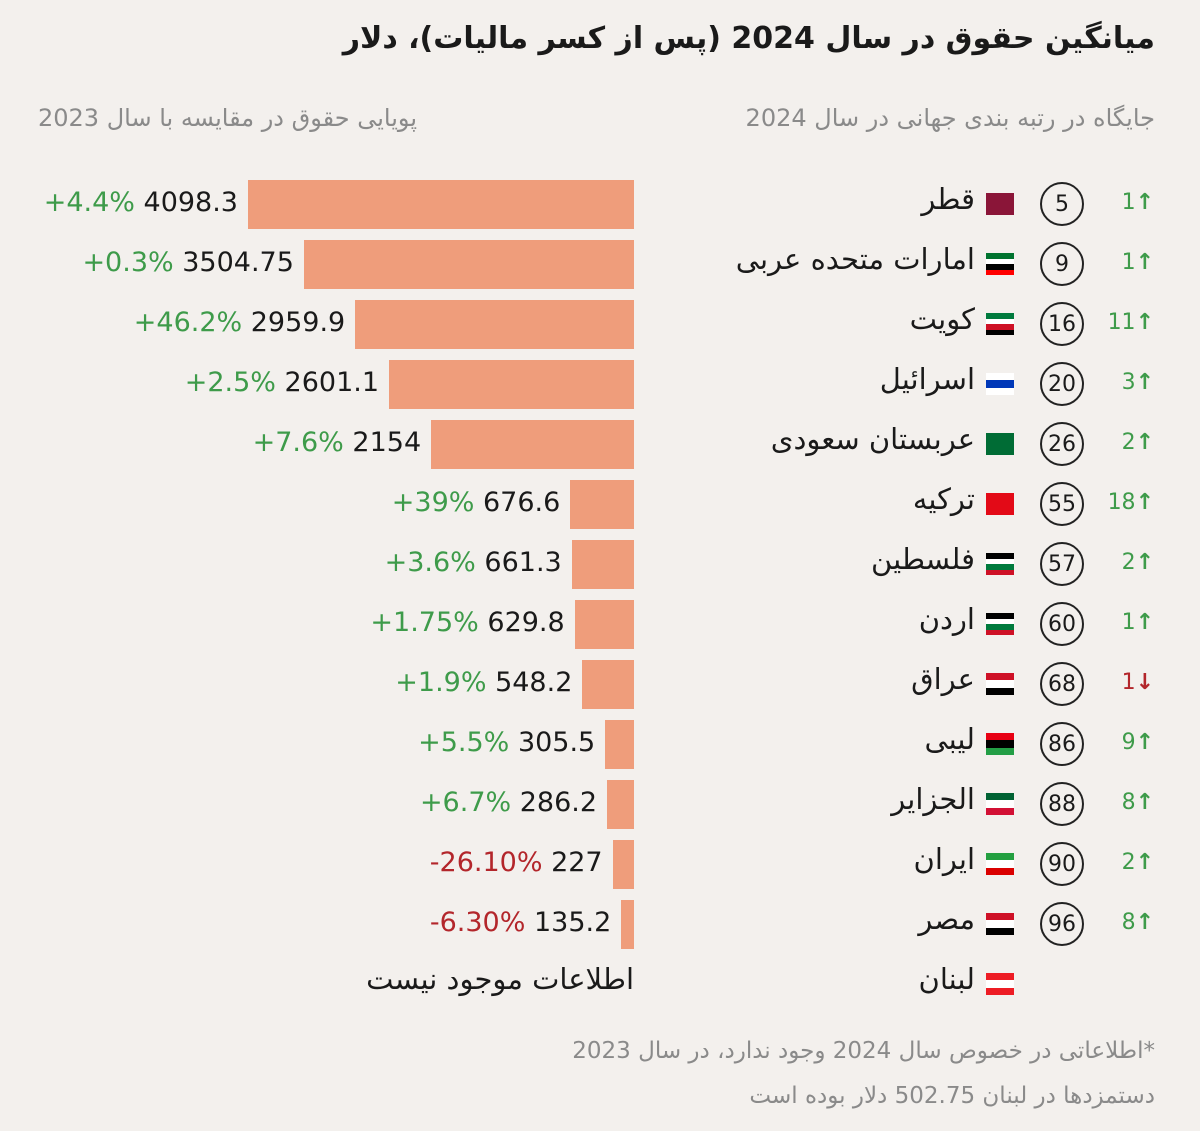  Describe the element at coordinates (1062, 444) in the screenshot. I see `world-rank: 26` at that location.